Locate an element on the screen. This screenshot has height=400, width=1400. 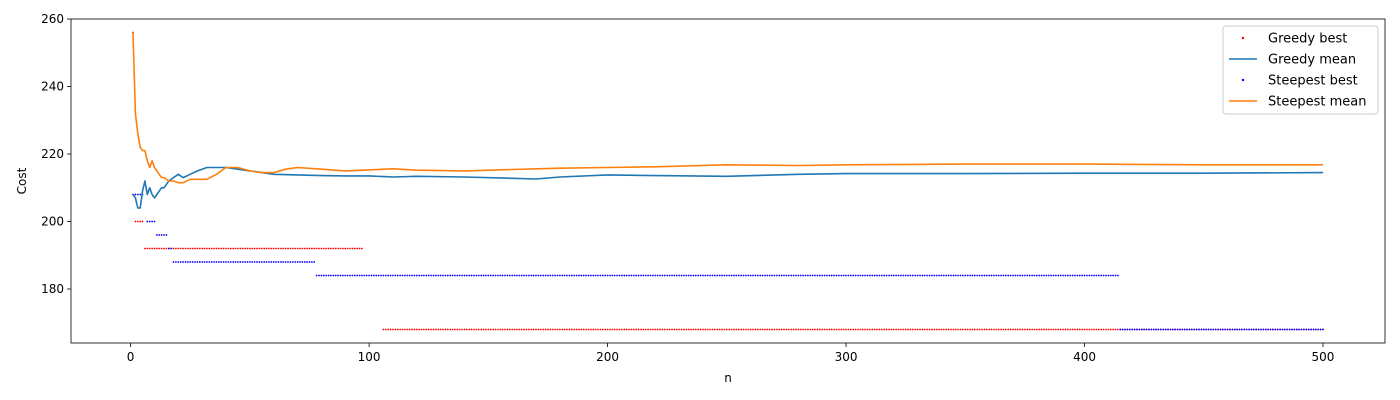
x-tick-label: 100 is located at coordinates (369, 357).